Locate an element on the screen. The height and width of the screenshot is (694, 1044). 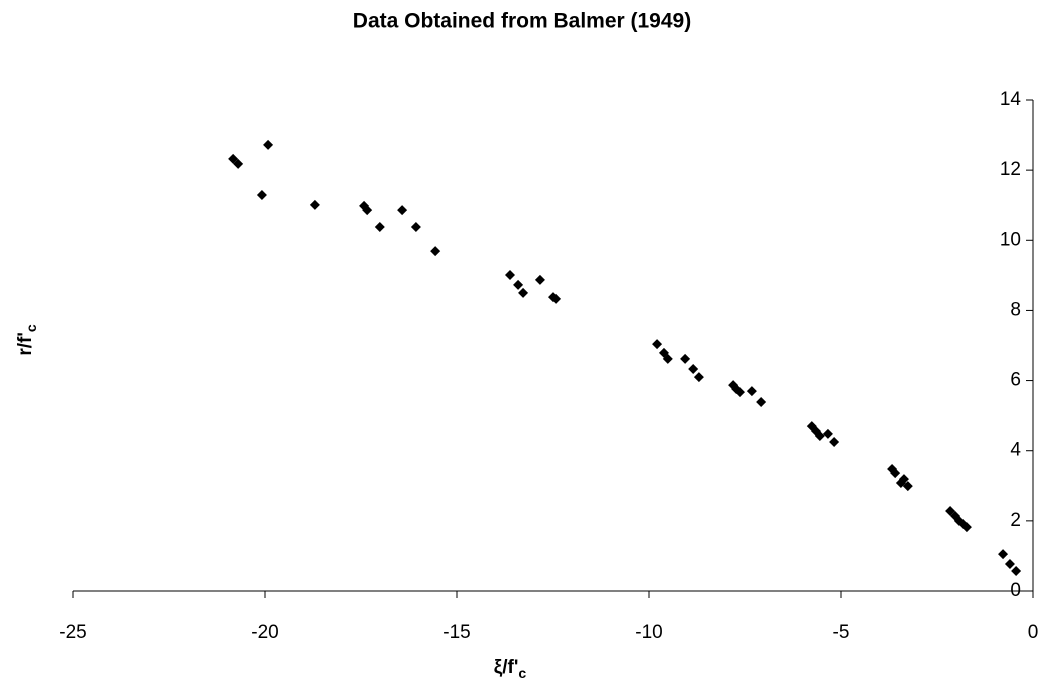
y-axis-label-subscript: c is located at coordinates (31, 328).